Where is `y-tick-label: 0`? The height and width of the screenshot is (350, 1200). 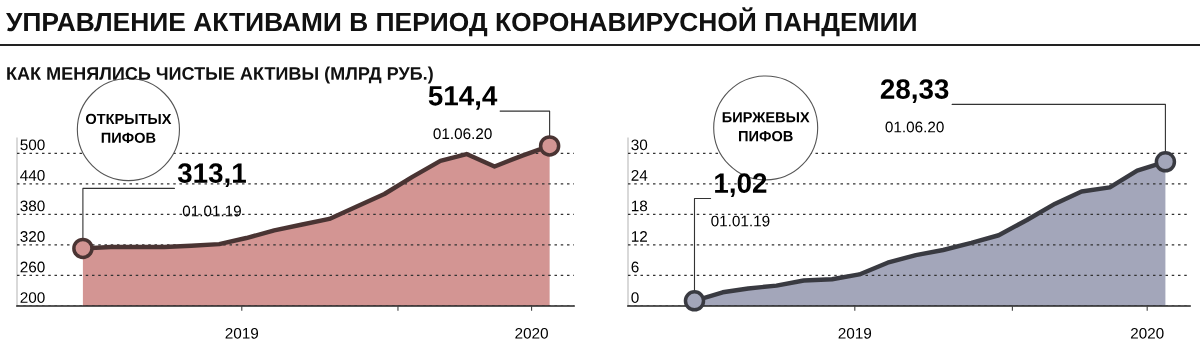 y-tick-label: 0 is located at coordinates (635, 297).